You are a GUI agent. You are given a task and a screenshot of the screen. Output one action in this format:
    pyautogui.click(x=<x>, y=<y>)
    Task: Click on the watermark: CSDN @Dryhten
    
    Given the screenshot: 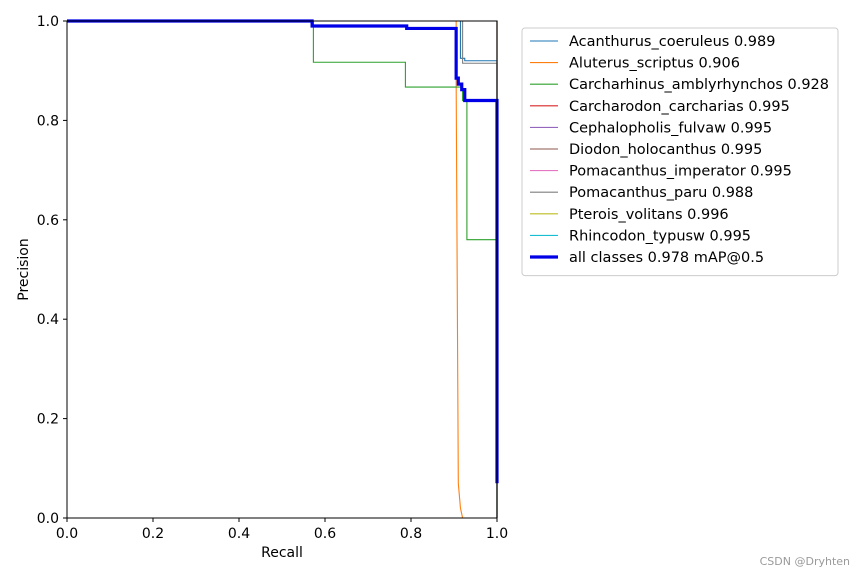 What is the action you would take?
    pyautogui.click(x=804, y=561)
    